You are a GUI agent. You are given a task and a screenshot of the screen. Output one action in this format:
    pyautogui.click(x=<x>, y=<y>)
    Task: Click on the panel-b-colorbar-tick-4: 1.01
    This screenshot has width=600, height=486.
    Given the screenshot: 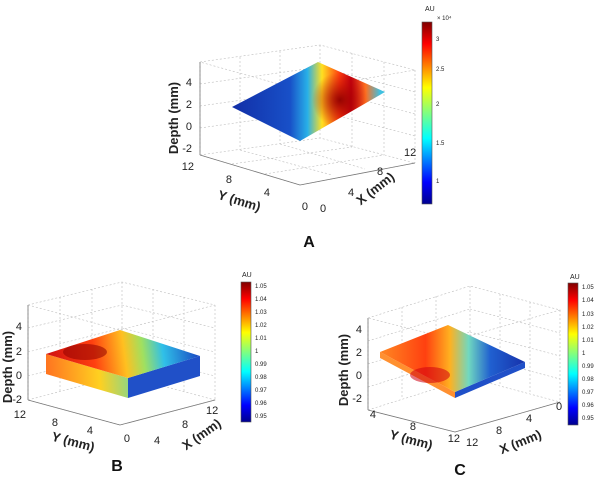 What is the action you would take?
    pyautogui.click(x=261, y=339)
    